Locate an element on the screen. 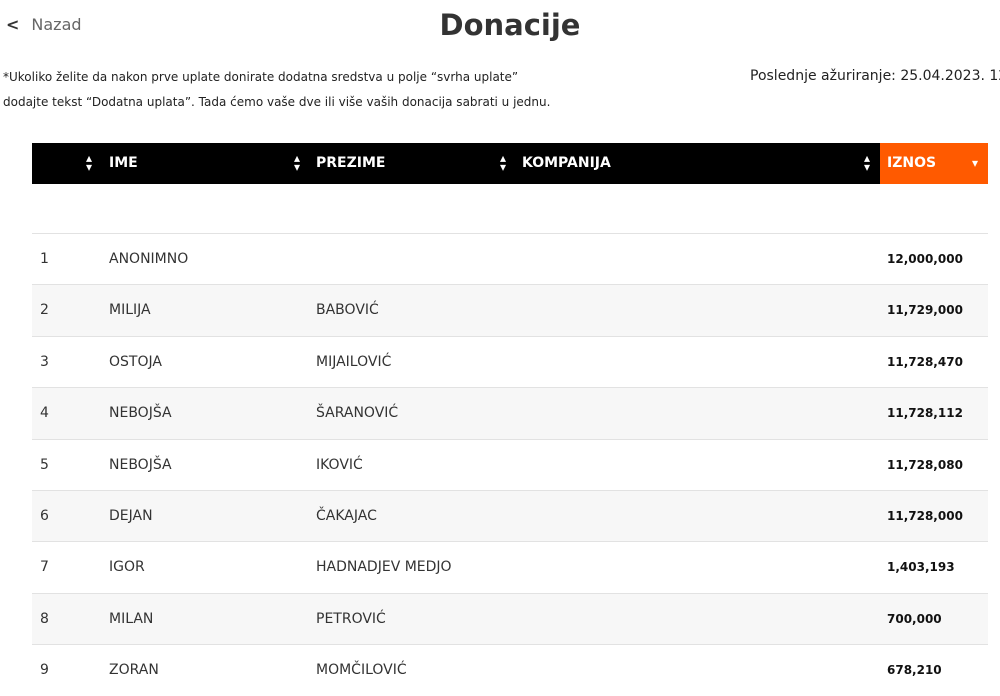 Image resolution: width=1000 pixels, height=696 pixels. last-name: BABOVIĆ is located at coordinates (347, 310).